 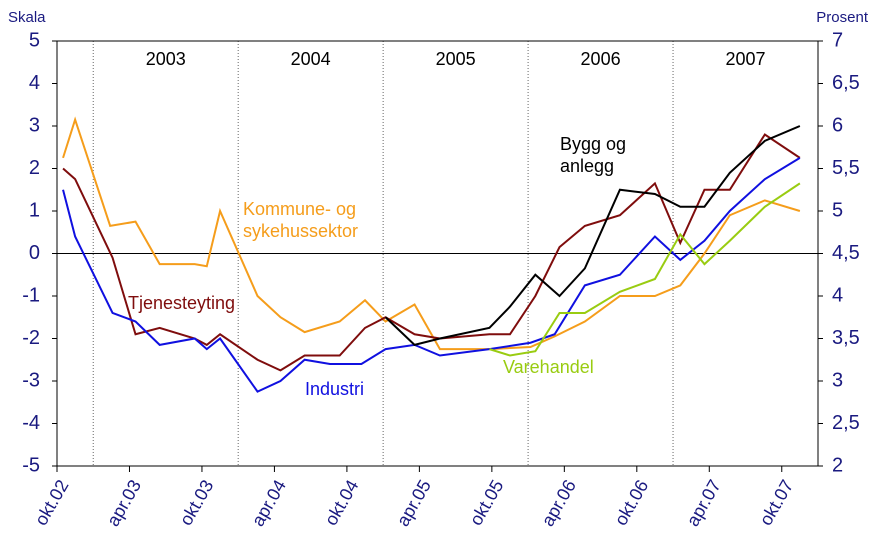 What do you see at coordinates (846, 253) in the screenshot?
I see `y2-tick-label: 4,5` at bounding box center [846, 253].